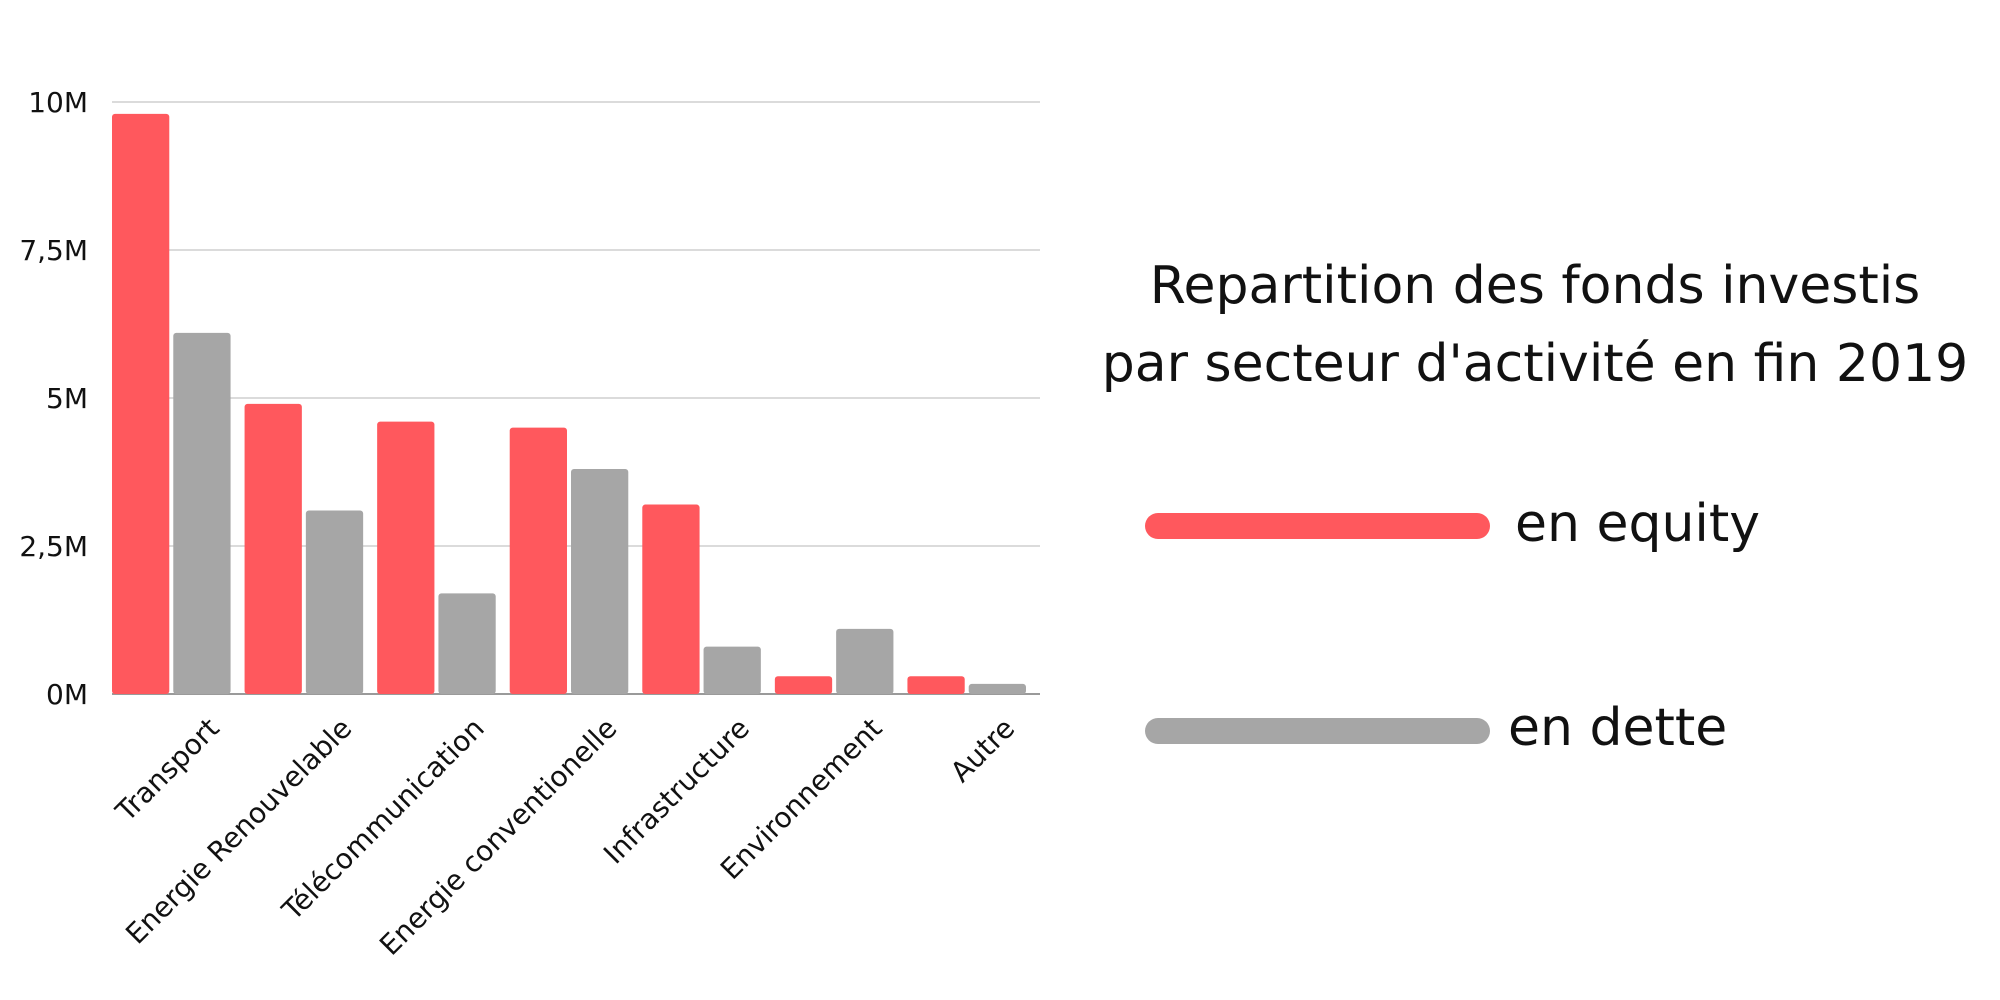  What do you see at coordinates (67, 694) in the screenshot?
I see `y-tick-label: 0M` at bounding box center [67, 694].